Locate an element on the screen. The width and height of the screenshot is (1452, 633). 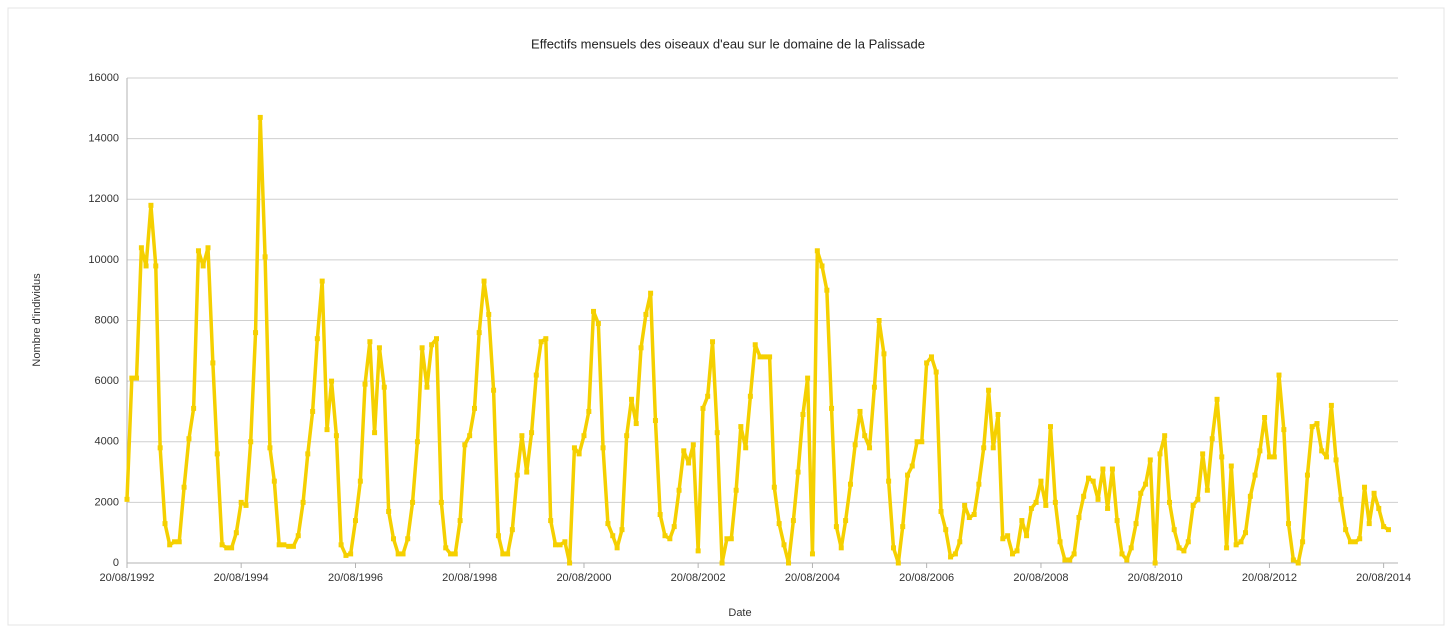
y-tick-label: 12000 is located at coordinates (103, 199).